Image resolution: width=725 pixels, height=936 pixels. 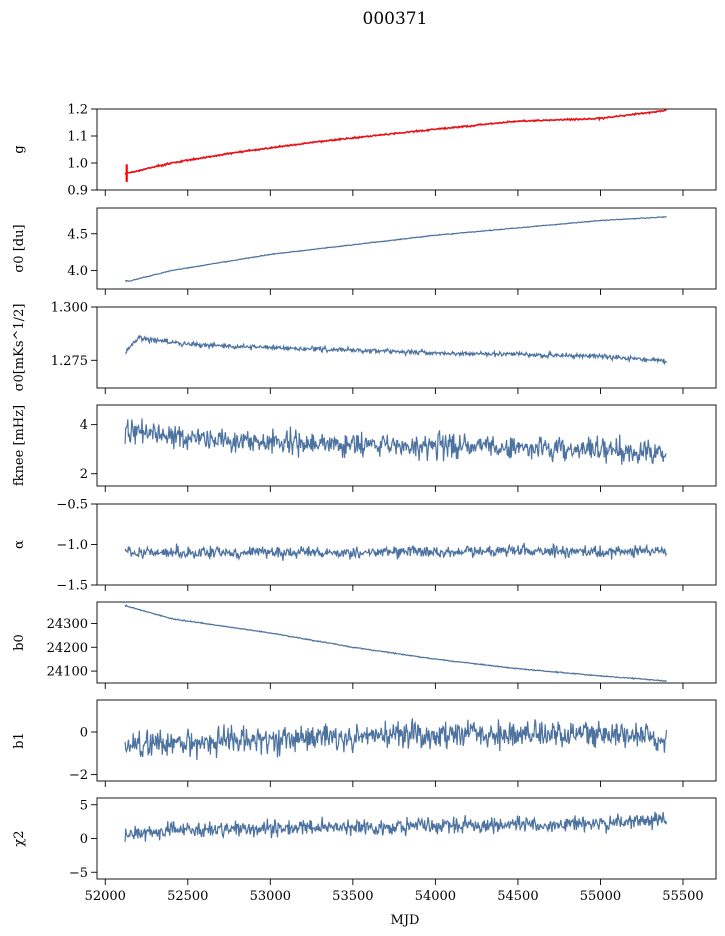 I want to click on panel-frame-chi2, so click(x=406, y=838).